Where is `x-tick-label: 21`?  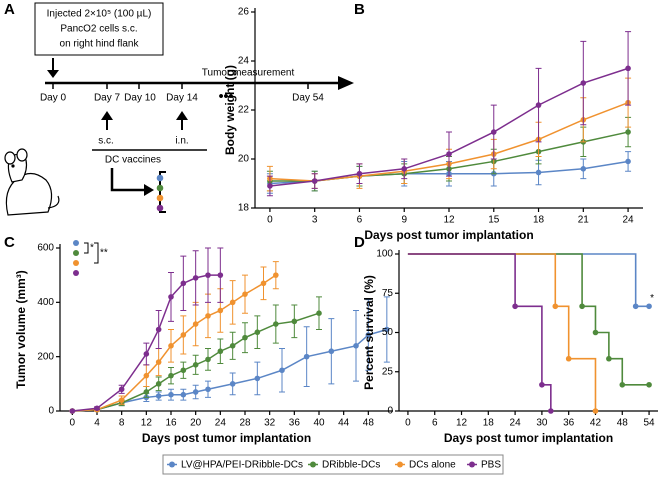
x-tick-label: 21 is located at coordinates (584, 220).